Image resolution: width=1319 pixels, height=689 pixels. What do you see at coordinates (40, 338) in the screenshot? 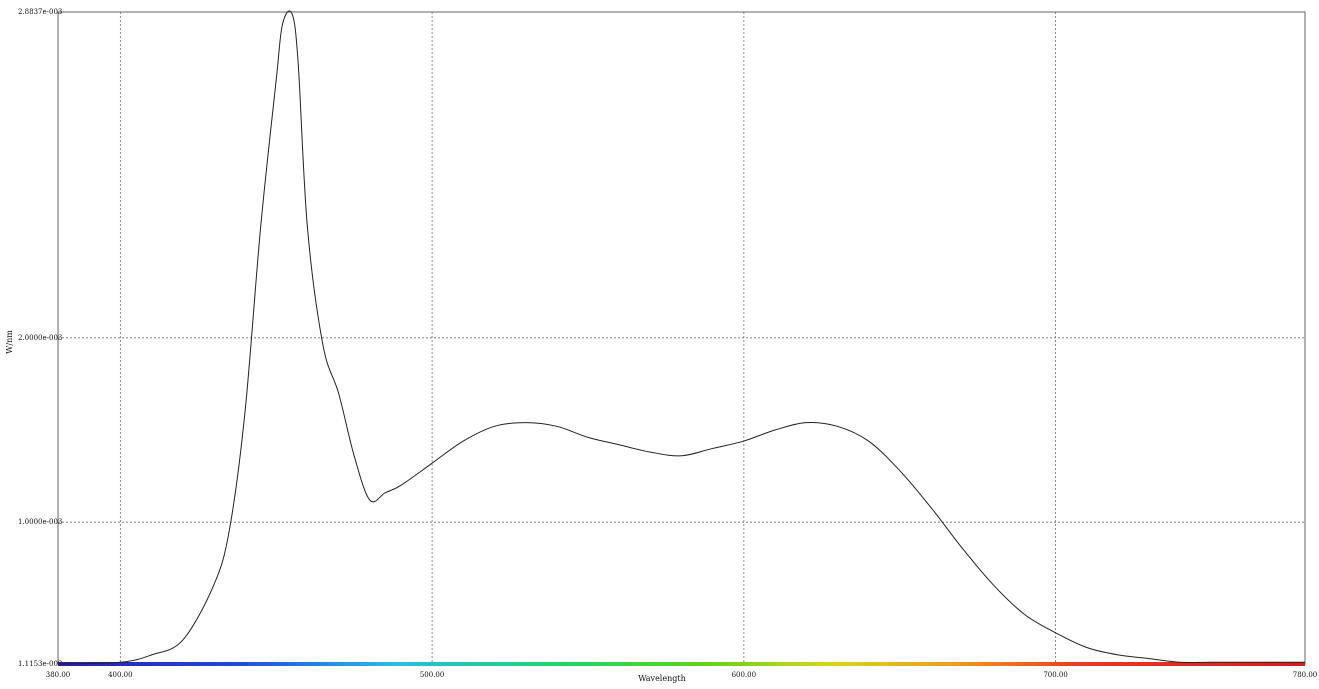
I see `y-tick-label-2: 2.0000e-003` at bounding box center [40, 338].